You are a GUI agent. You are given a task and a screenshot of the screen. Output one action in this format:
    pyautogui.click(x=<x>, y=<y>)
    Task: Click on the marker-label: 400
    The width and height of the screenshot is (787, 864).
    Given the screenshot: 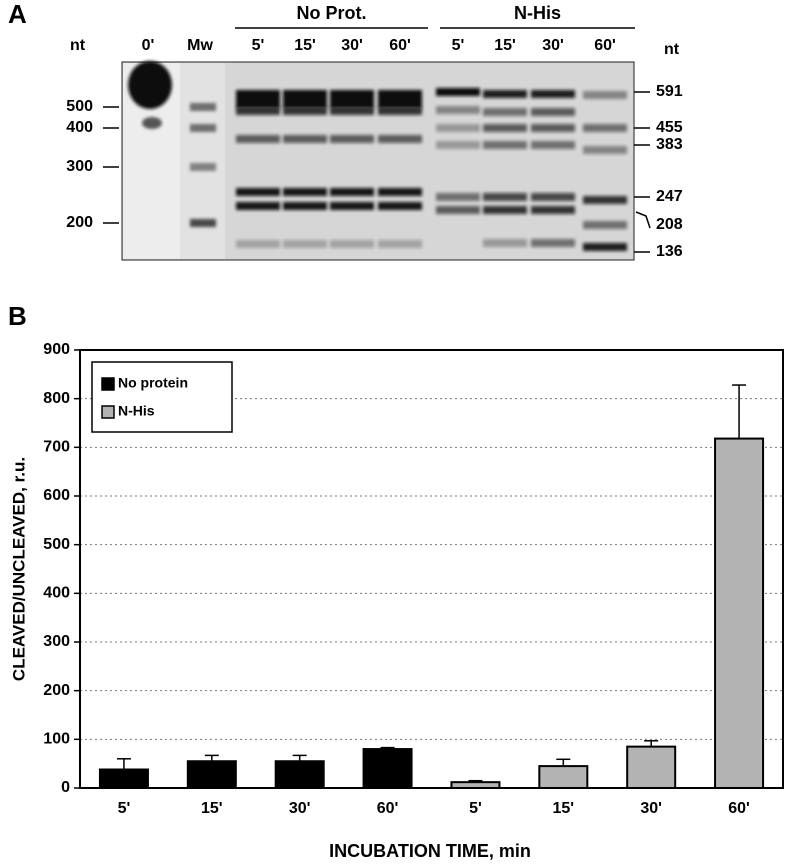 What is the action you would take?
    pyautogui.click(x=79, y=127)
    